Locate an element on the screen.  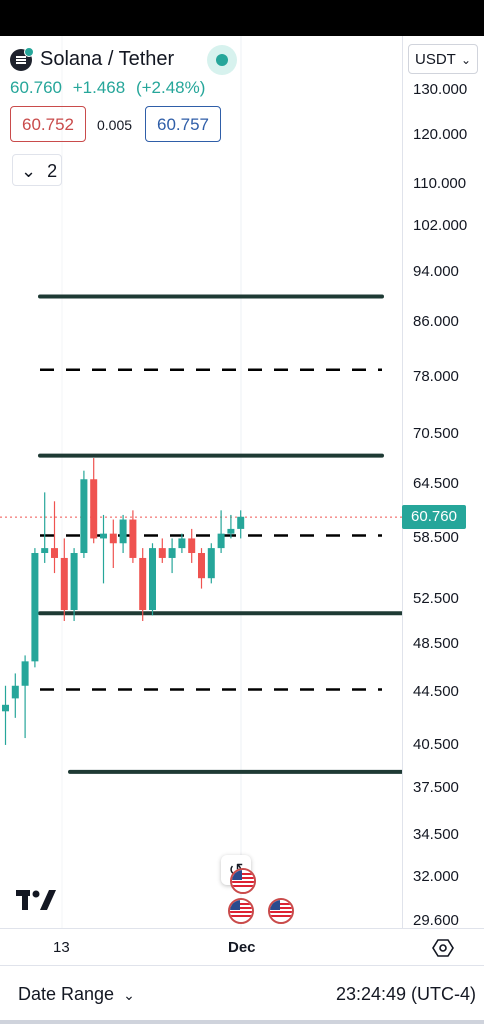
buy-button: 60.757 is located at coordinates (183, 124).